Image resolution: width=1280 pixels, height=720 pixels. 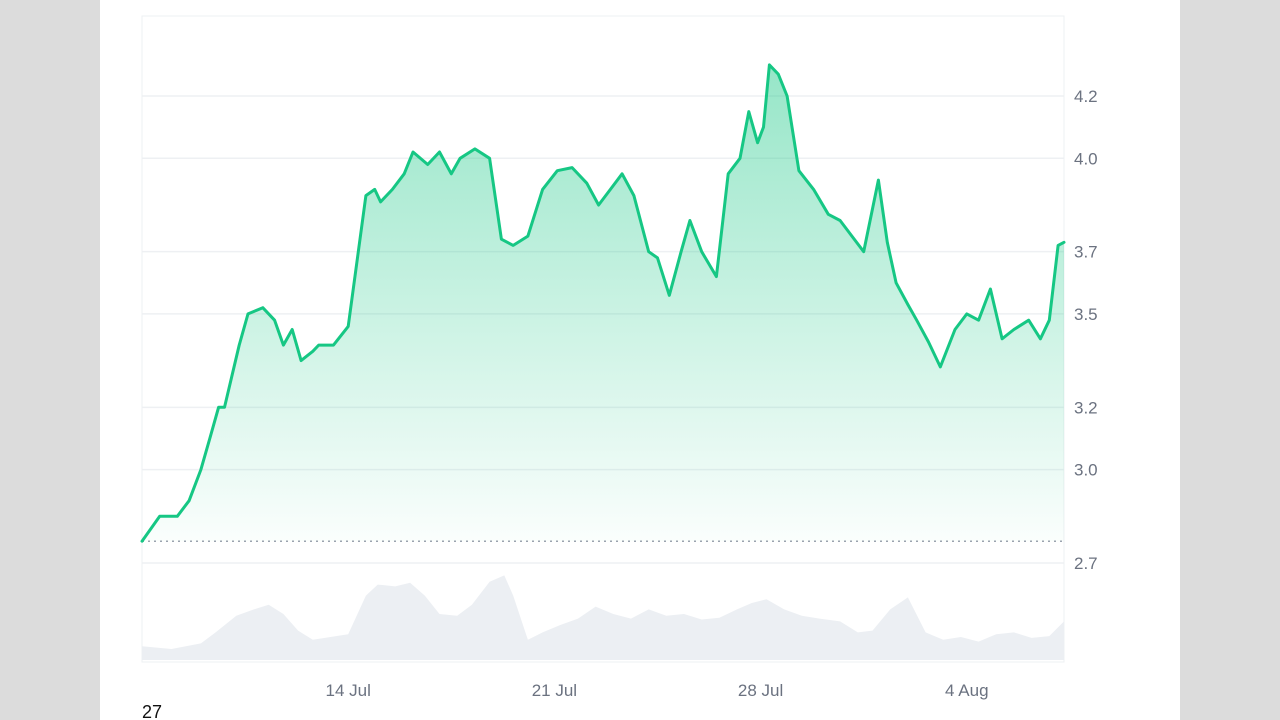 I want to click on volume-area, so click(x=603, y=617).